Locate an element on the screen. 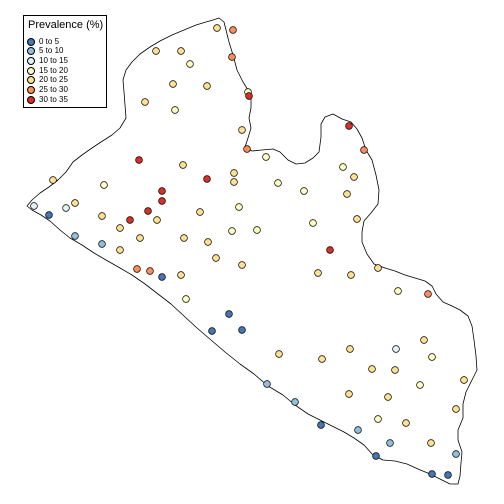 Image resolution: width=504 pixels, height=504 pixels. legend-label: 30 to 35 is located at coordinates (53, 99).